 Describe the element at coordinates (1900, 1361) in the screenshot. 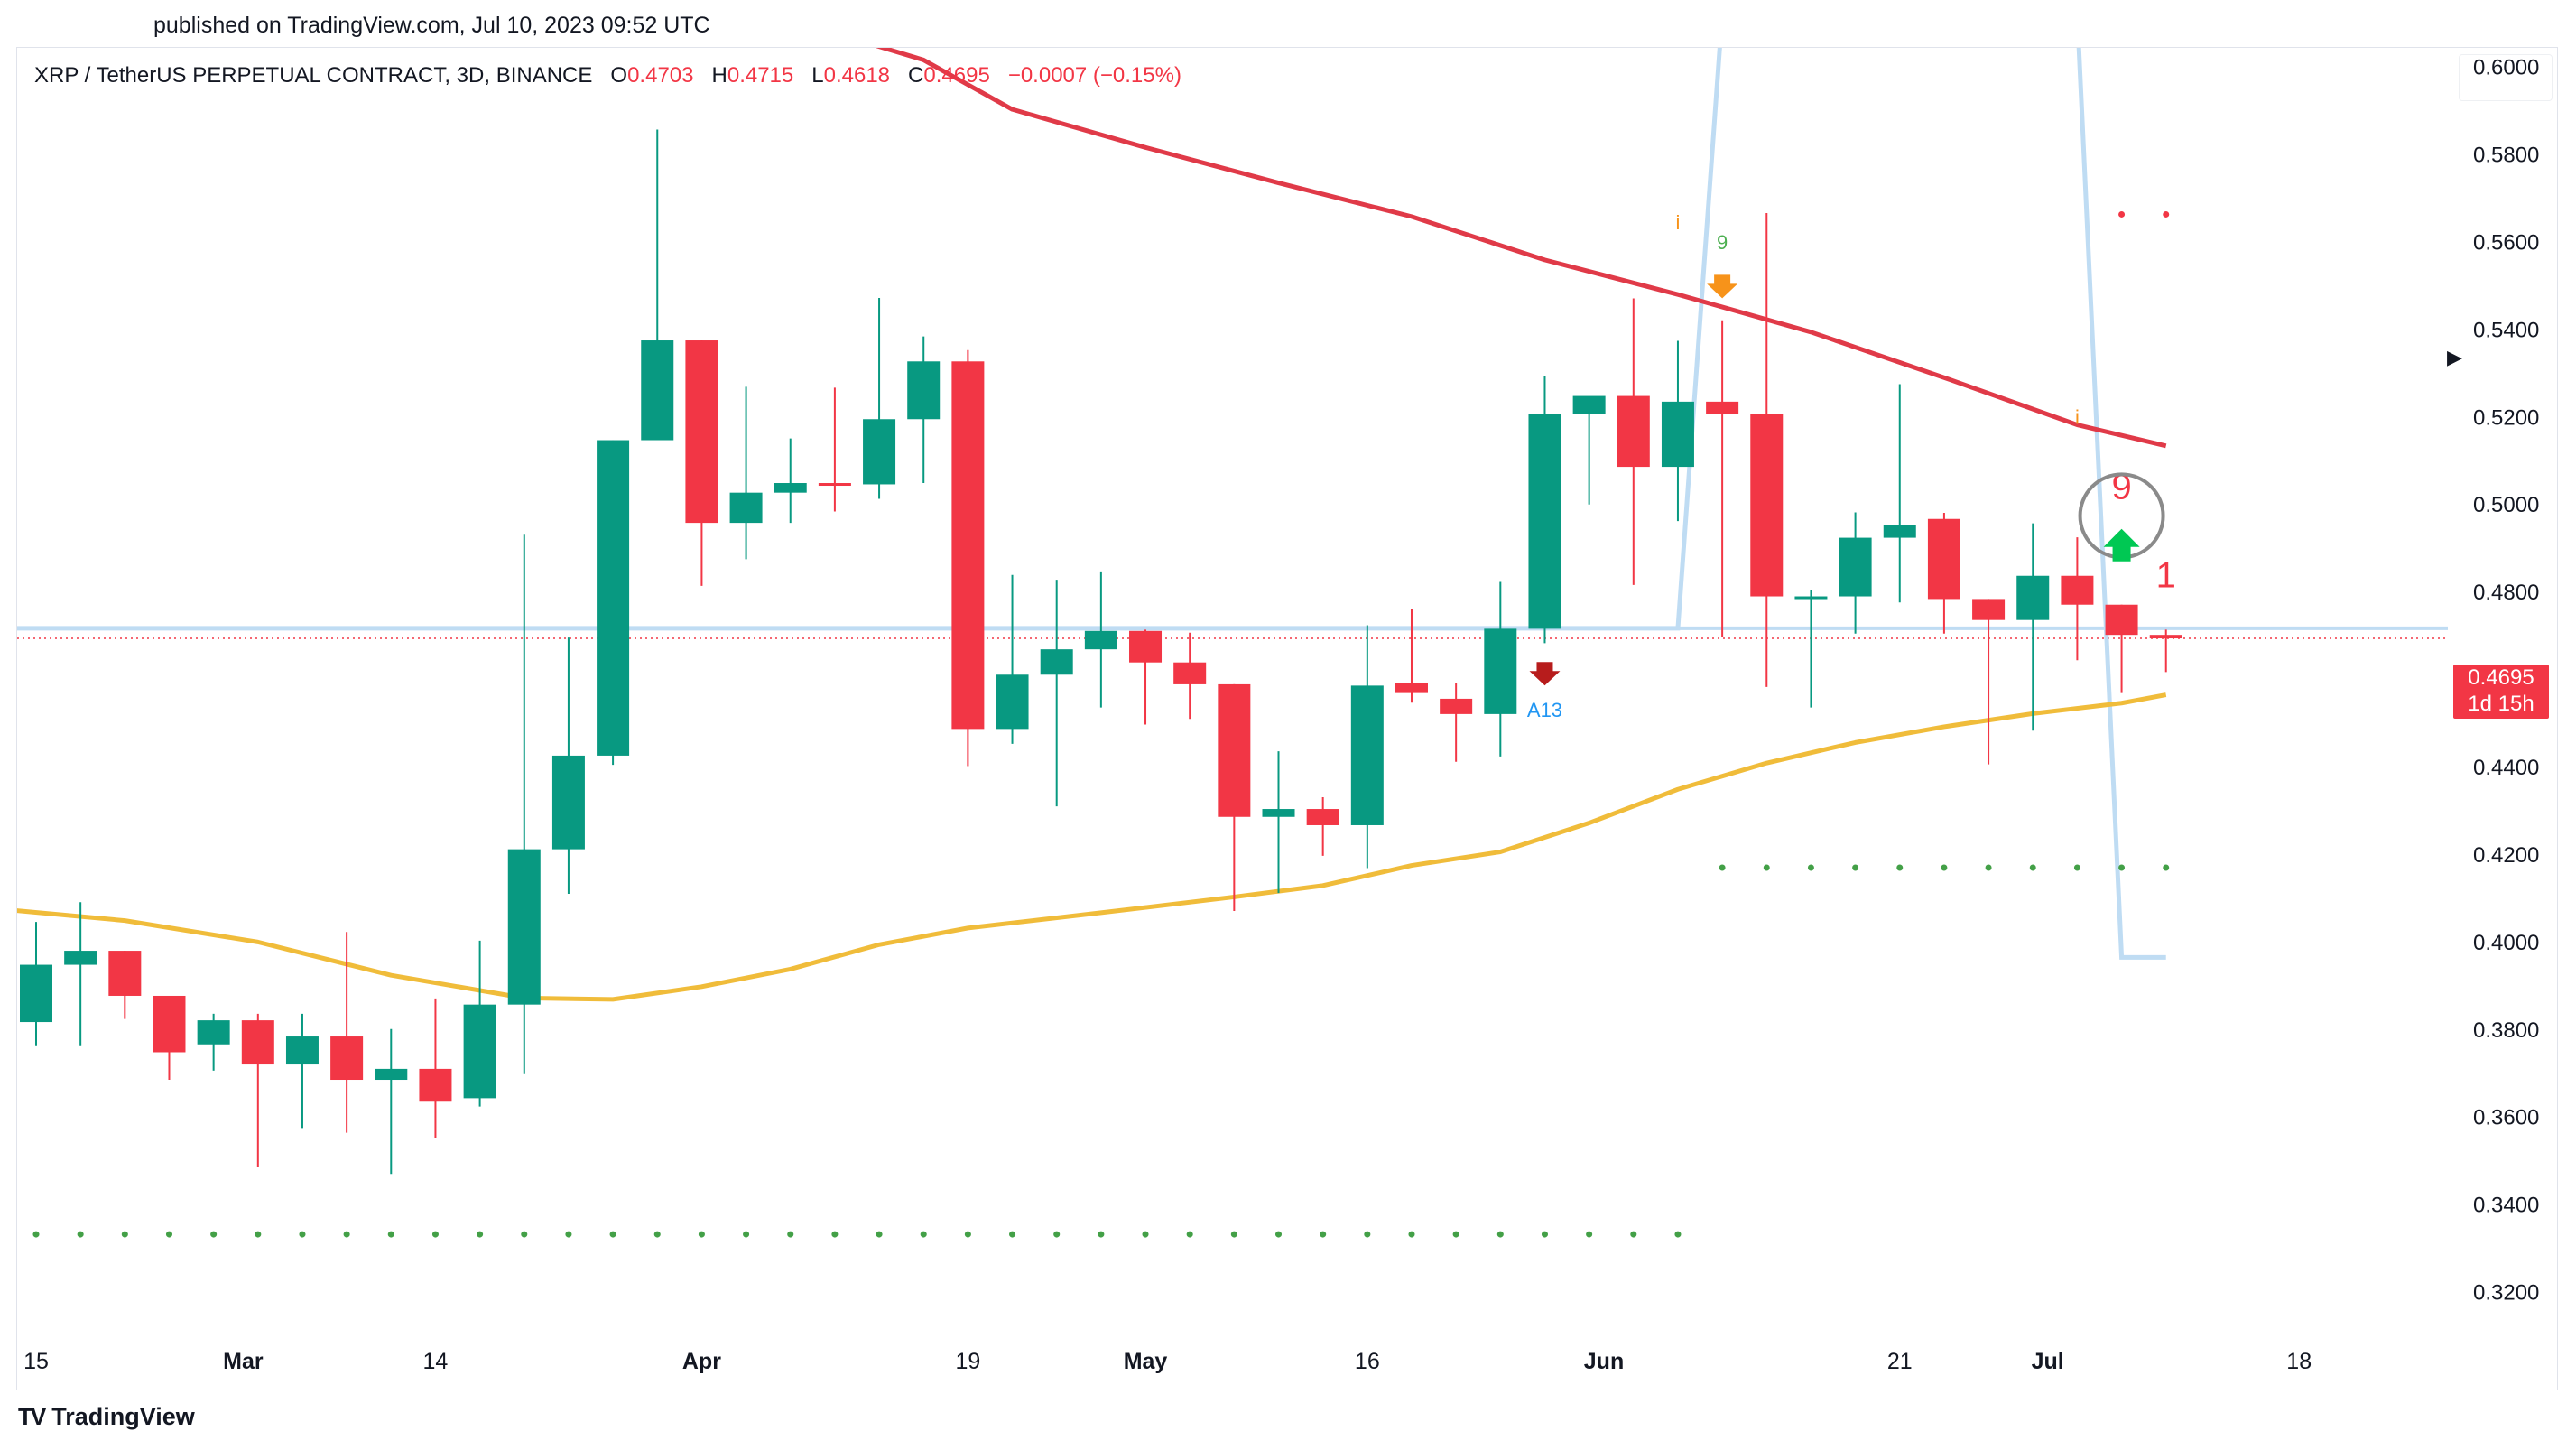

I see `x-tick-label: 21` at that location.